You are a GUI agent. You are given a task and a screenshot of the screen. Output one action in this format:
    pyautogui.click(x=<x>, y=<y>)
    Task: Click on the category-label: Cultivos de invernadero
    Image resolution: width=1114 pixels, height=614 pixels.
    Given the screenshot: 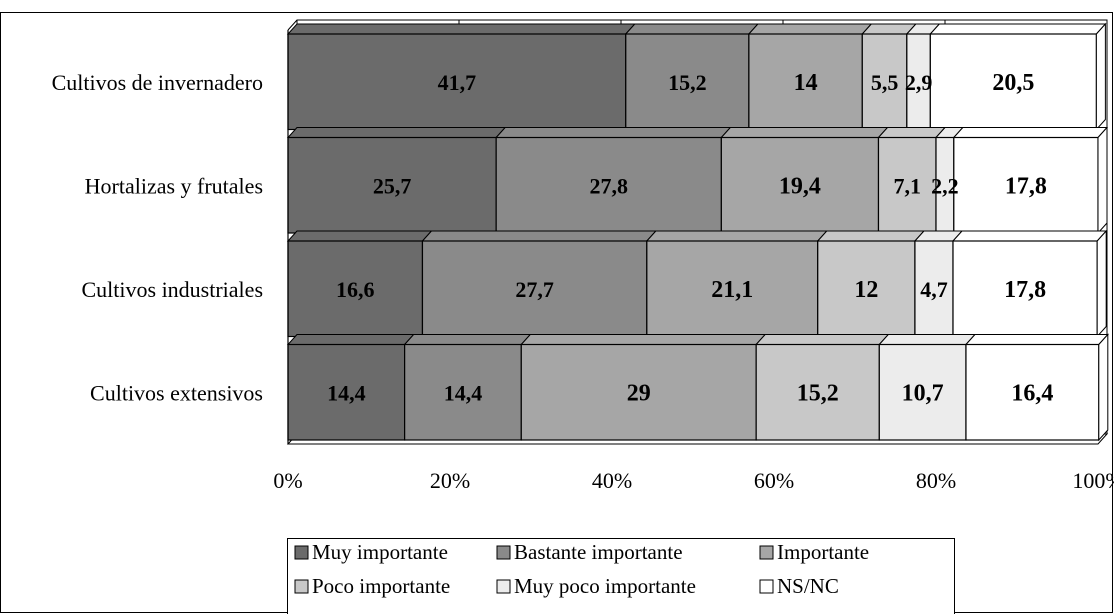 What is the action you would take?
    pyautogui.click(x=157, y=82)
    